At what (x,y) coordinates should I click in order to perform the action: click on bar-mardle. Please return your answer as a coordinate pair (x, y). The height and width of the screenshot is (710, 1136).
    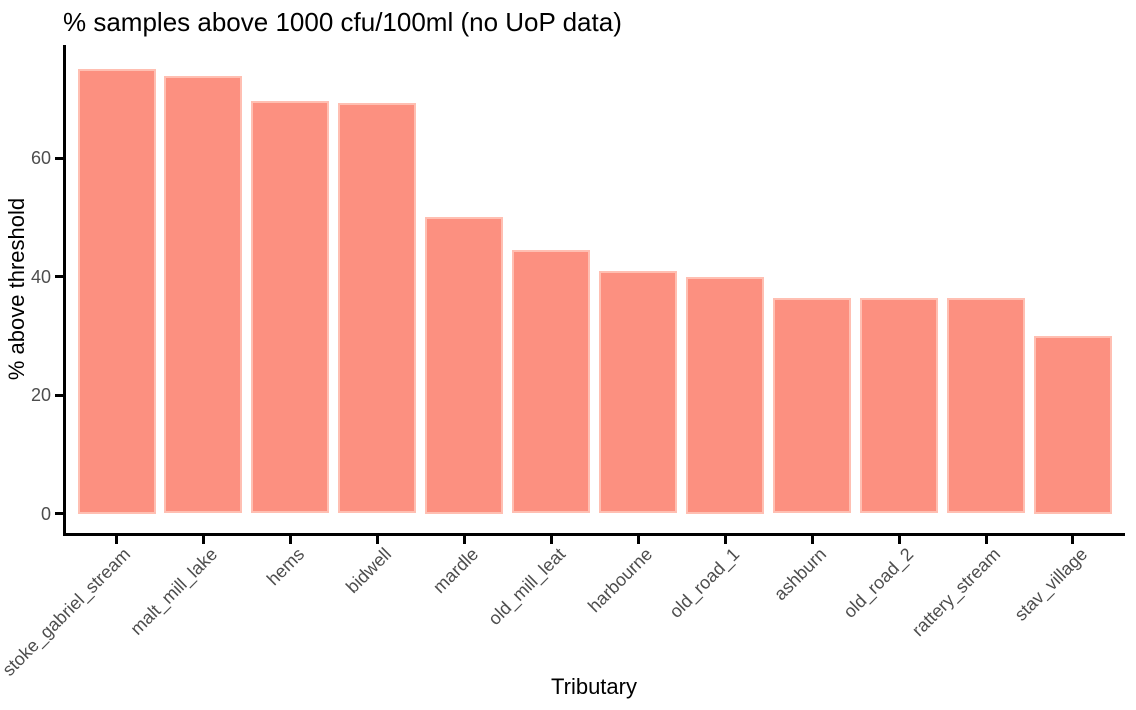
    Looking at the image, I should click on (464, 365).